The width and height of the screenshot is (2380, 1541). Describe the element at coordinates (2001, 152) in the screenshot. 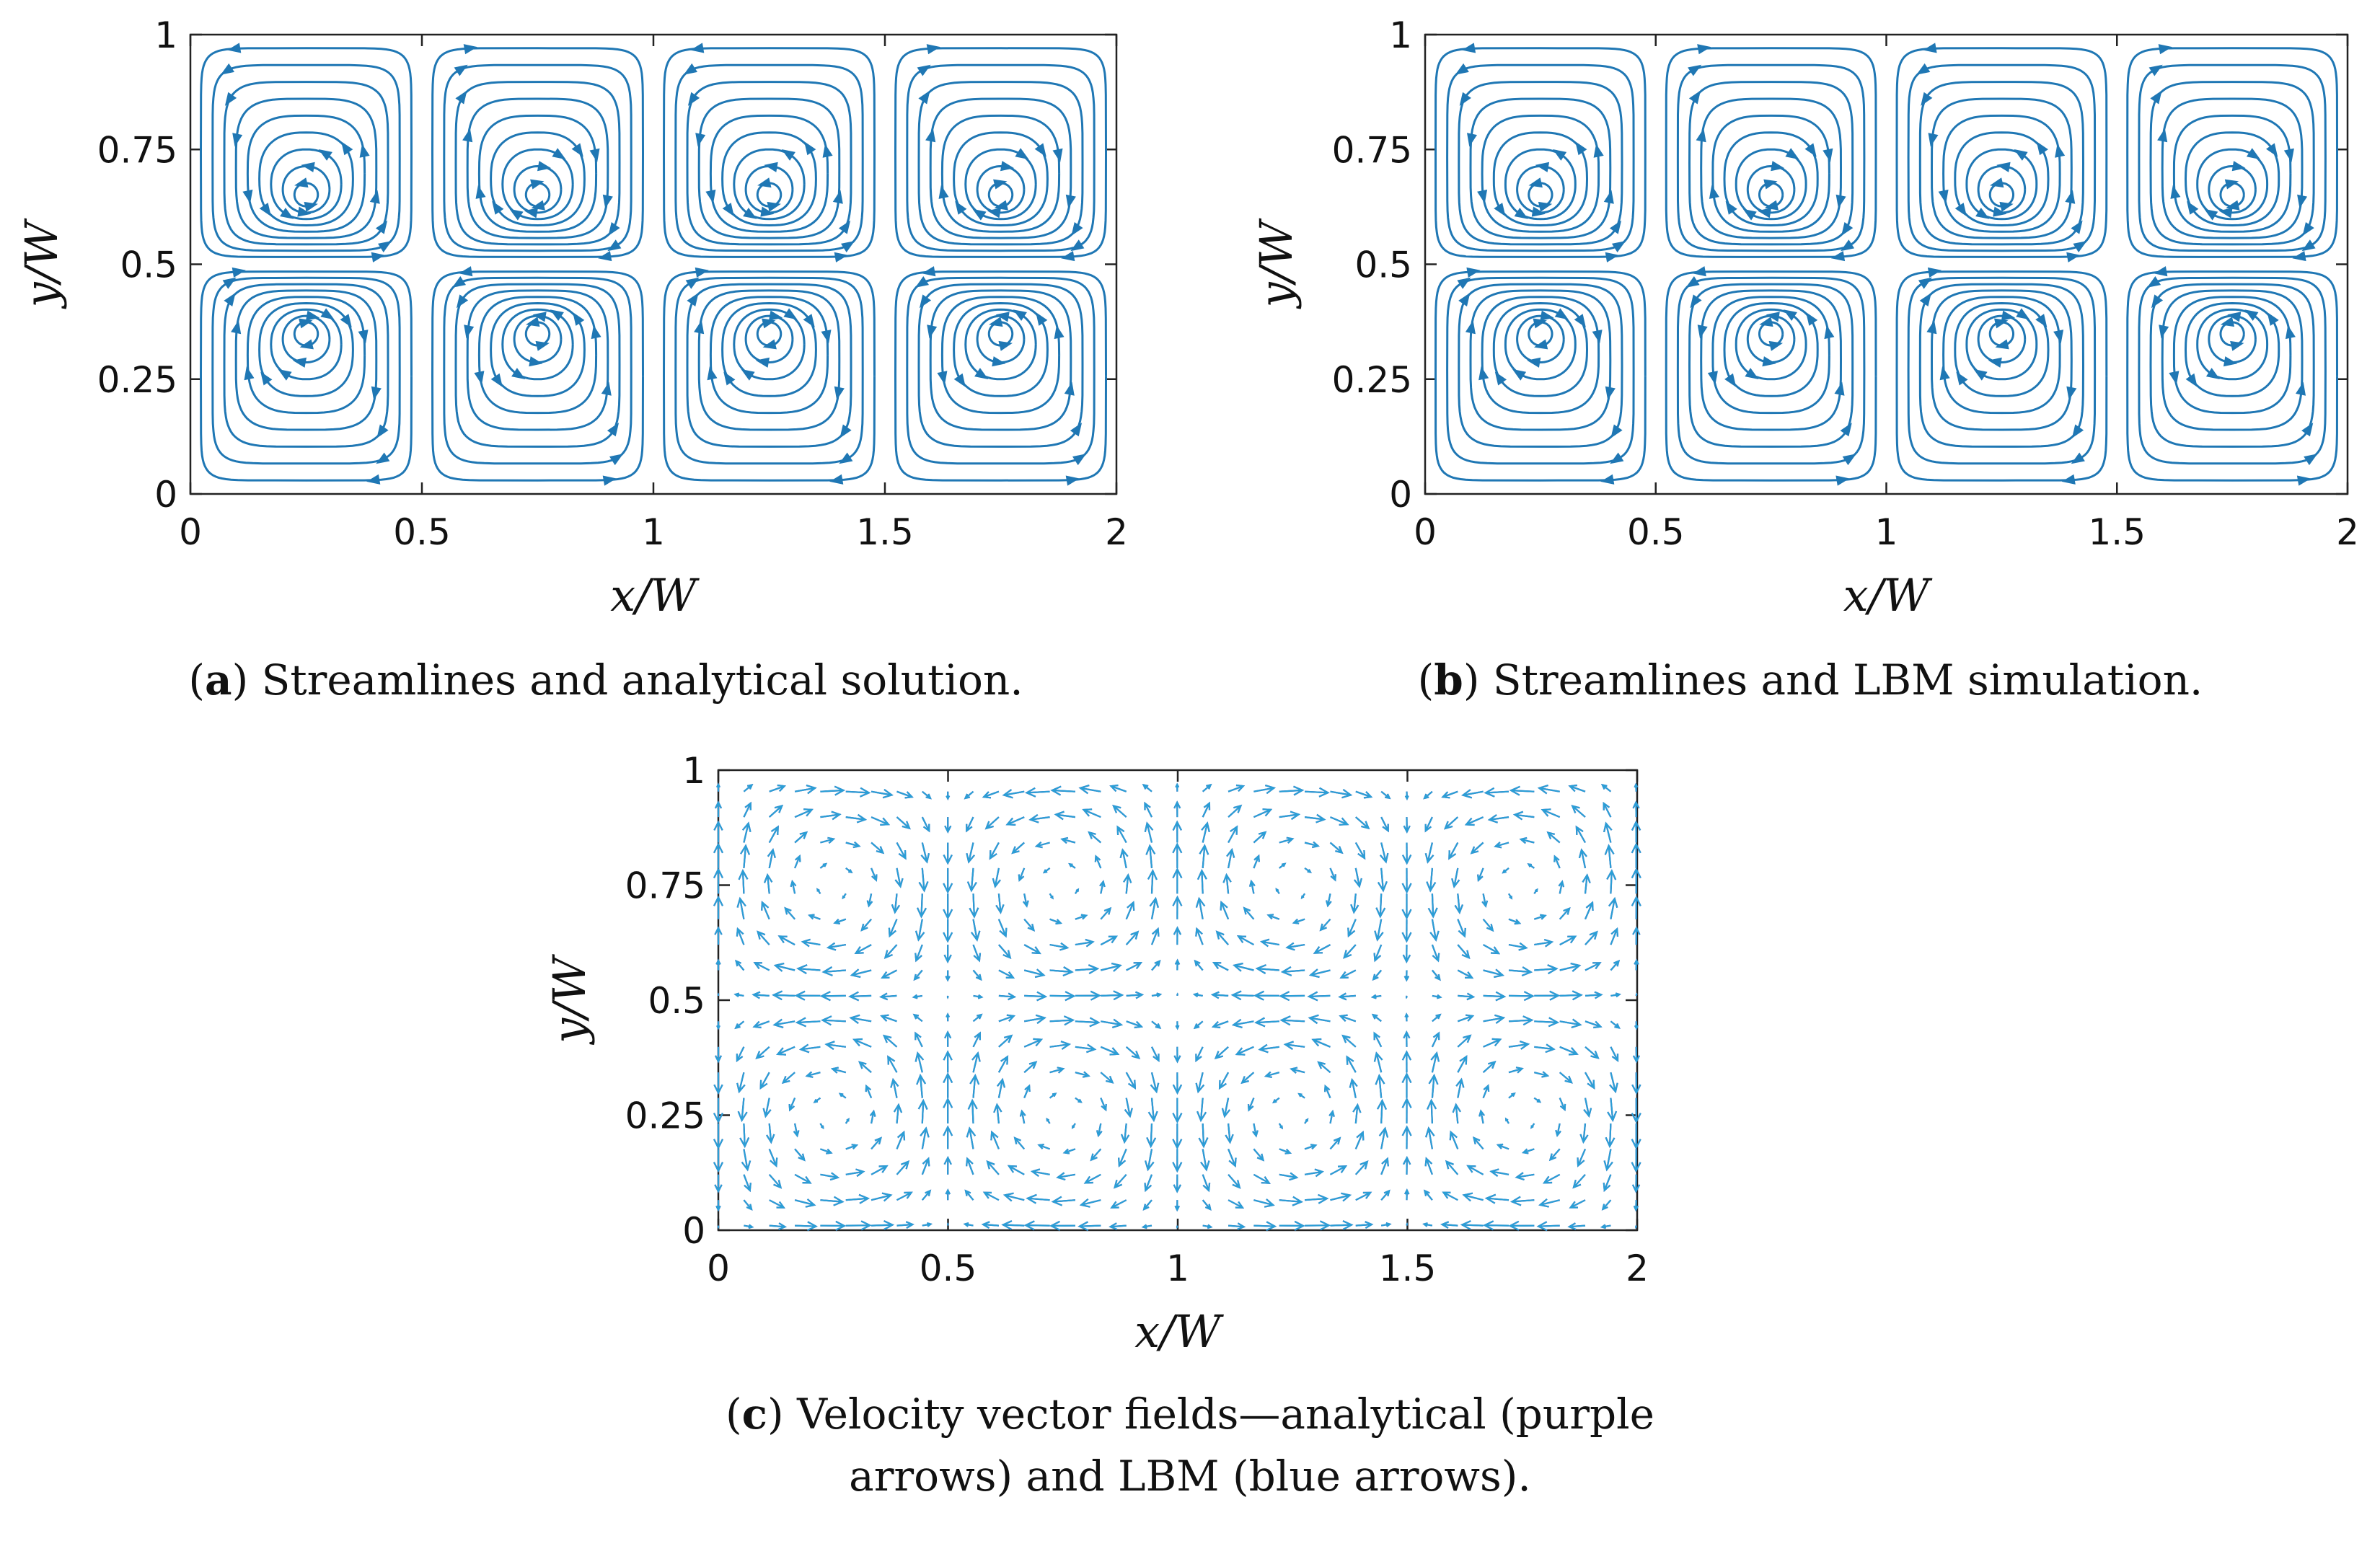

I see `b-vortex` at that location.